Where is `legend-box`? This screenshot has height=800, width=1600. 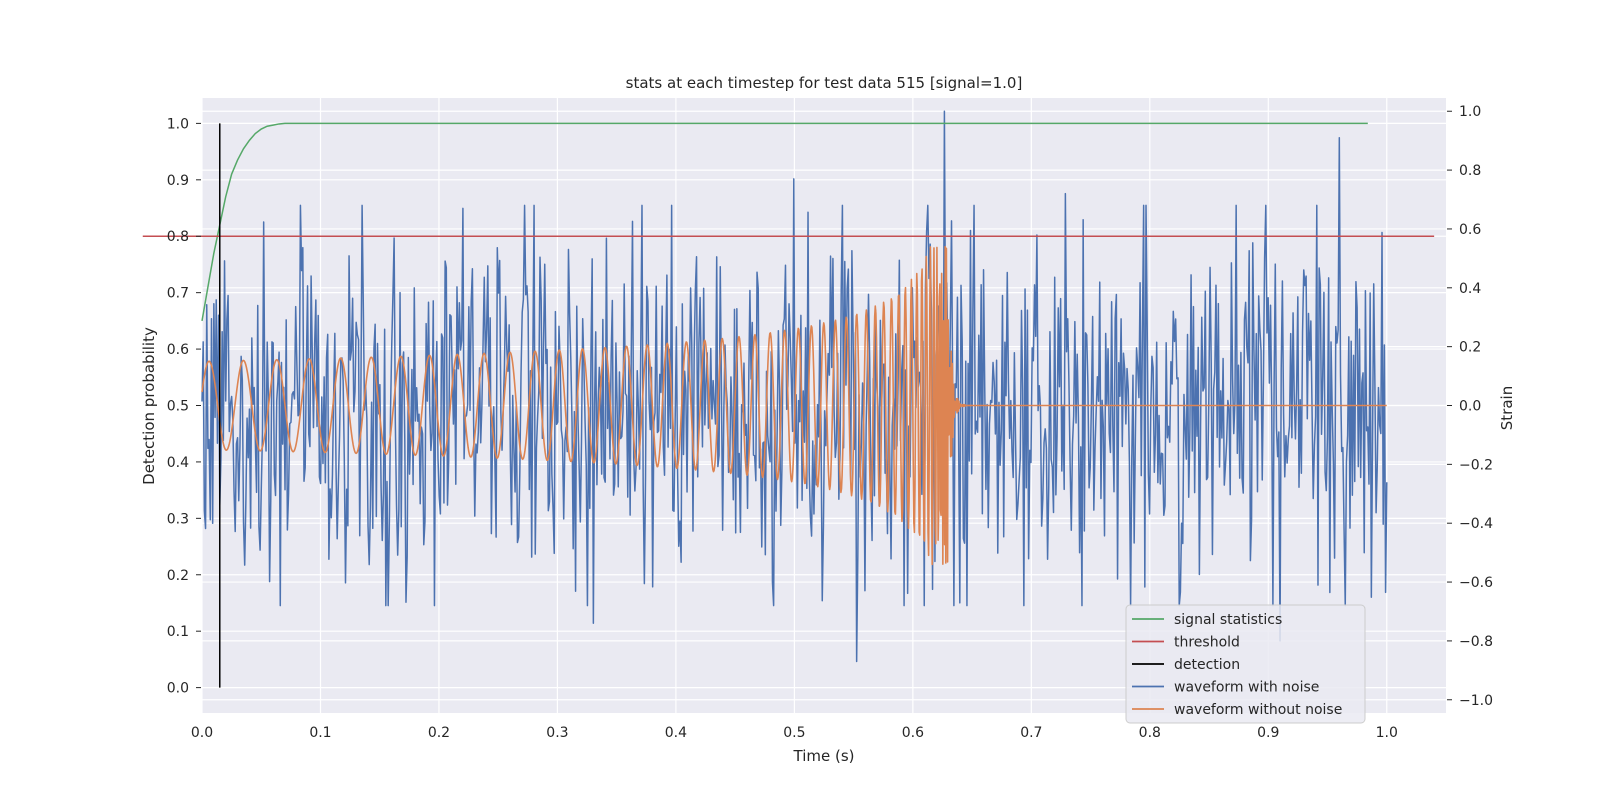 legend-box is located at coordinates (1245, 664).